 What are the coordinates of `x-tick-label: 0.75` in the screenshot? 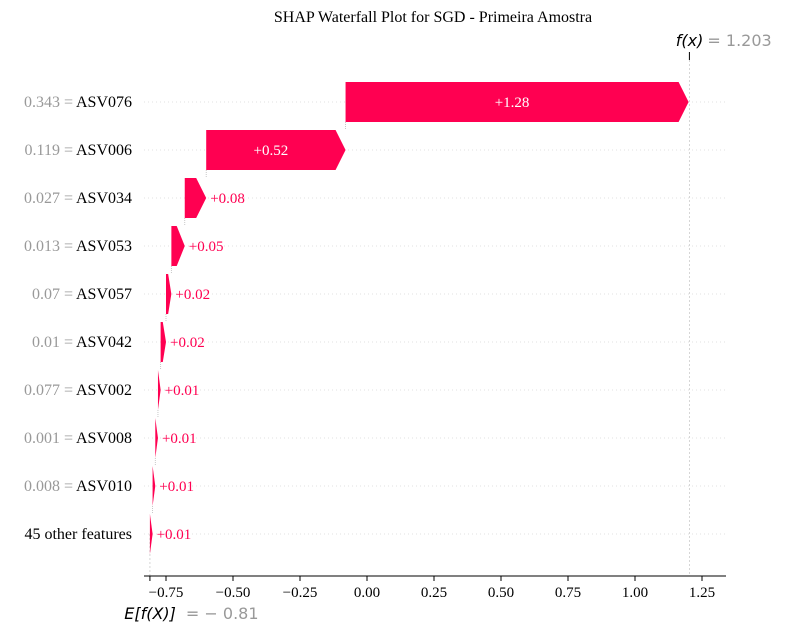 It's located at (568, 593).